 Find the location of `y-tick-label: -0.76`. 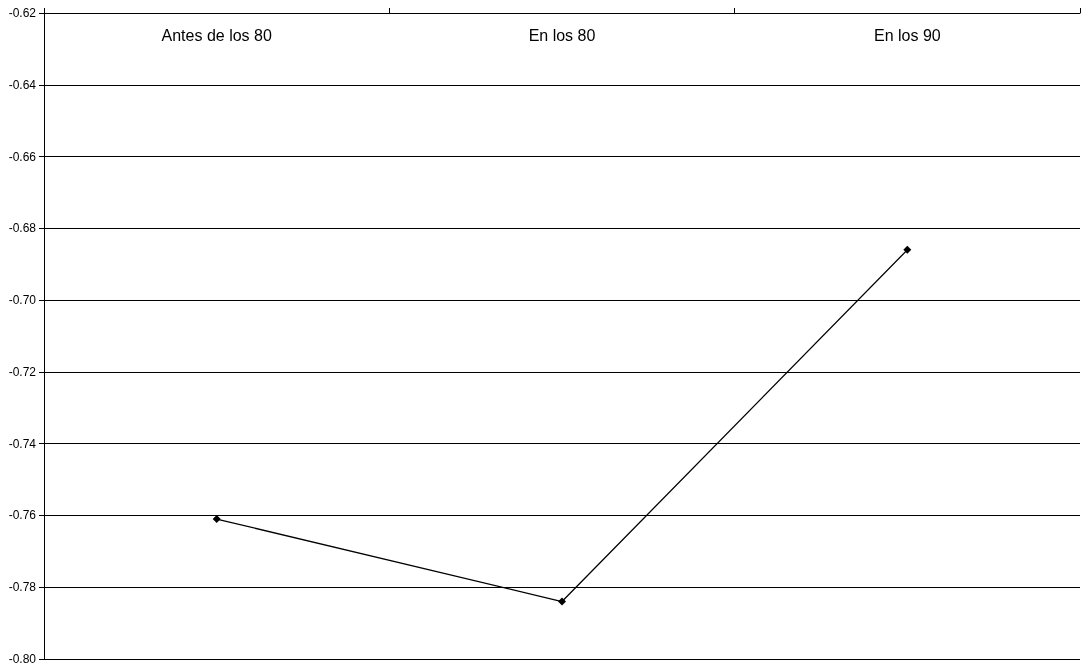

y-tick-label: -0.76 is located at coordinates (22, 515).